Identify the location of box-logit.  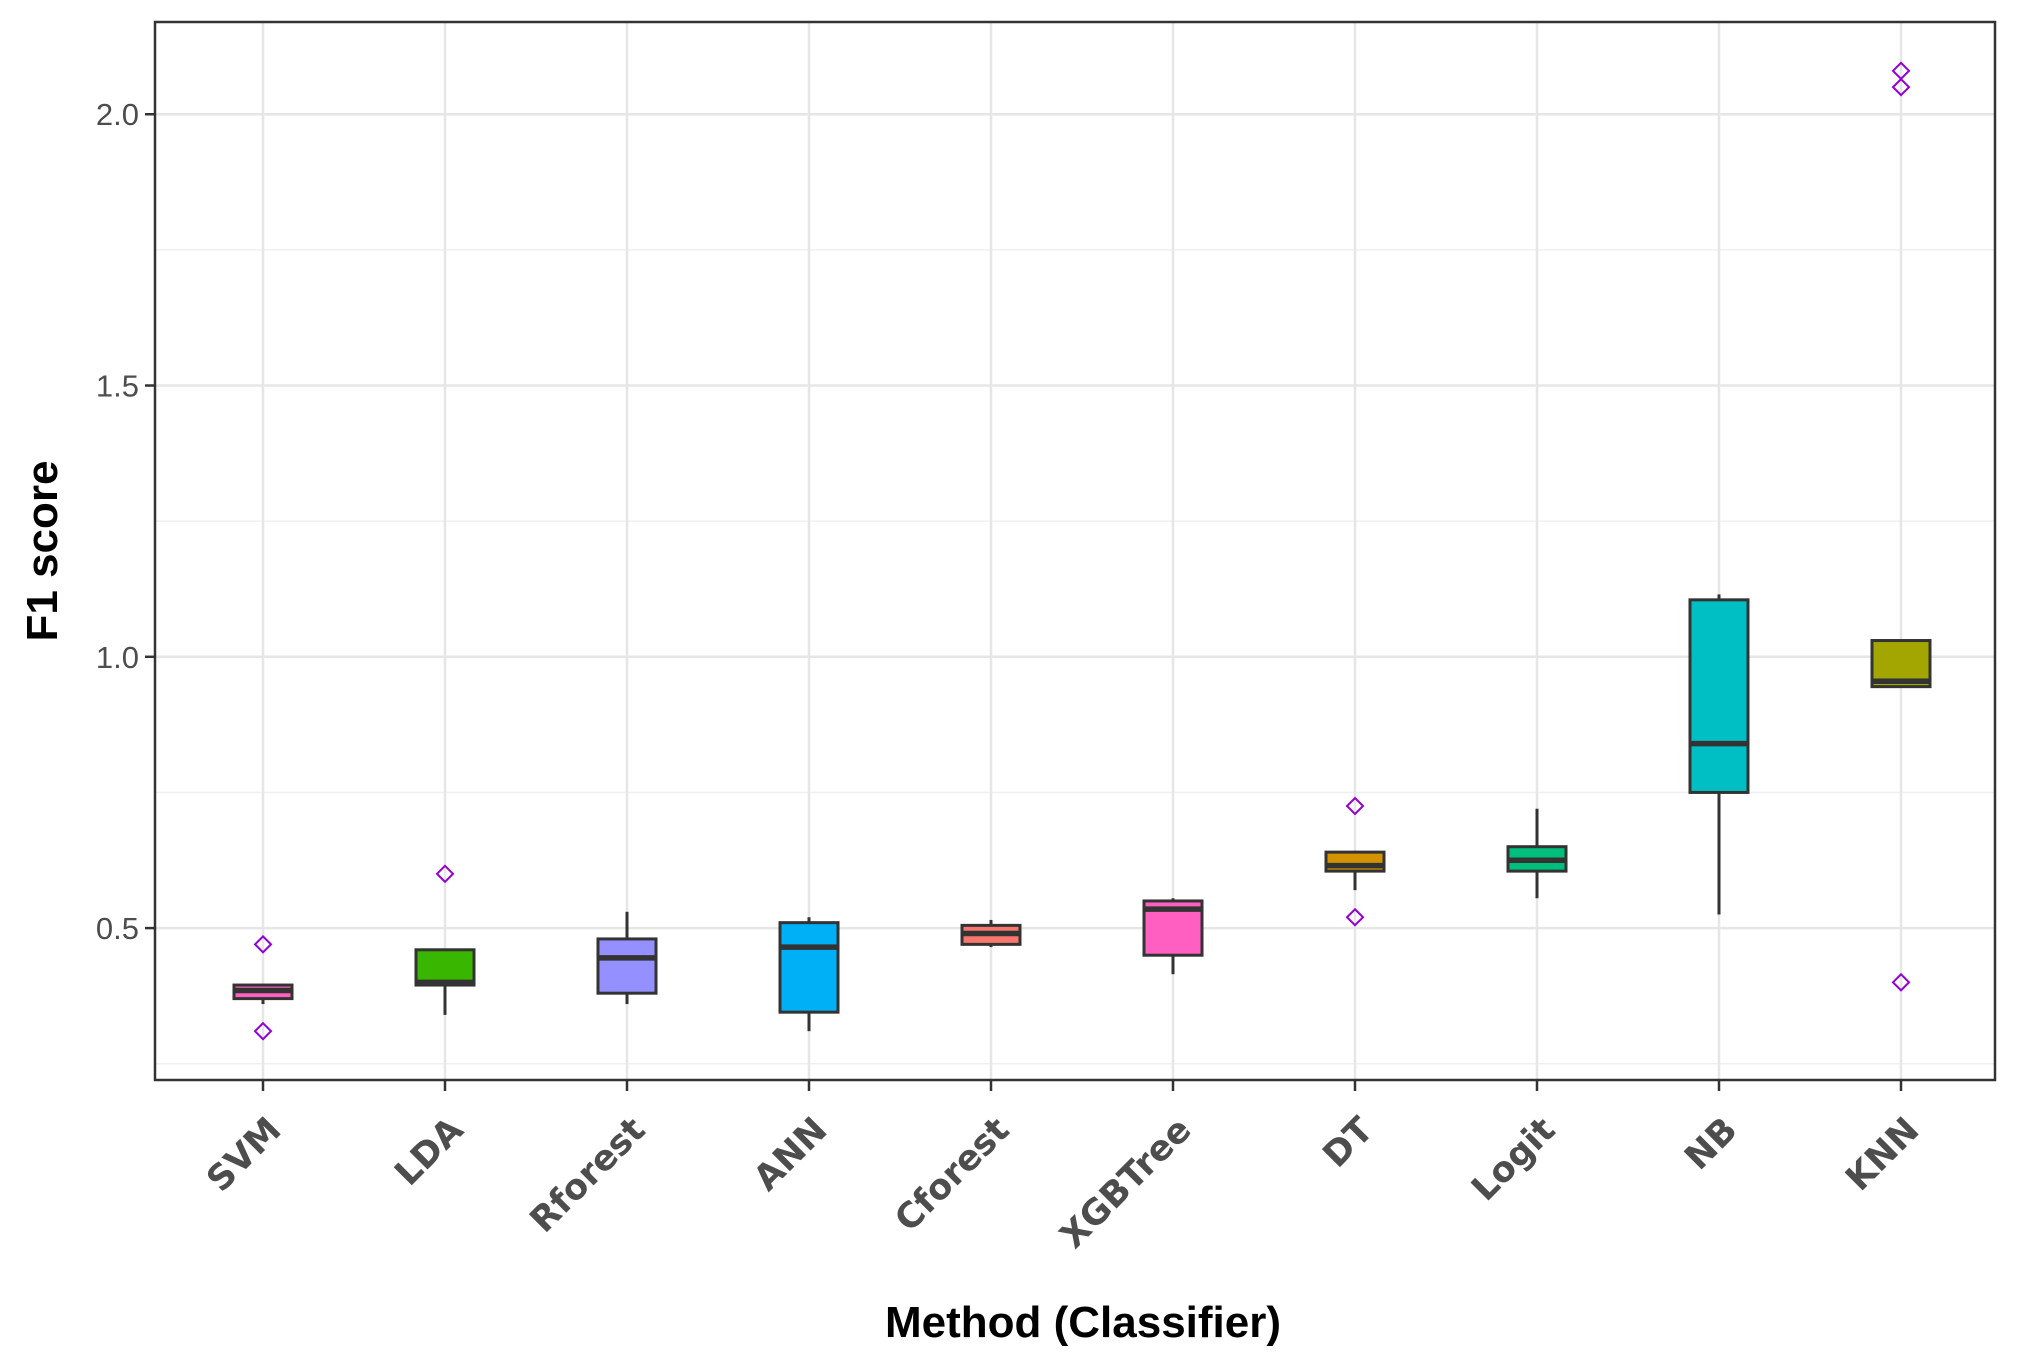
(1537, 853).